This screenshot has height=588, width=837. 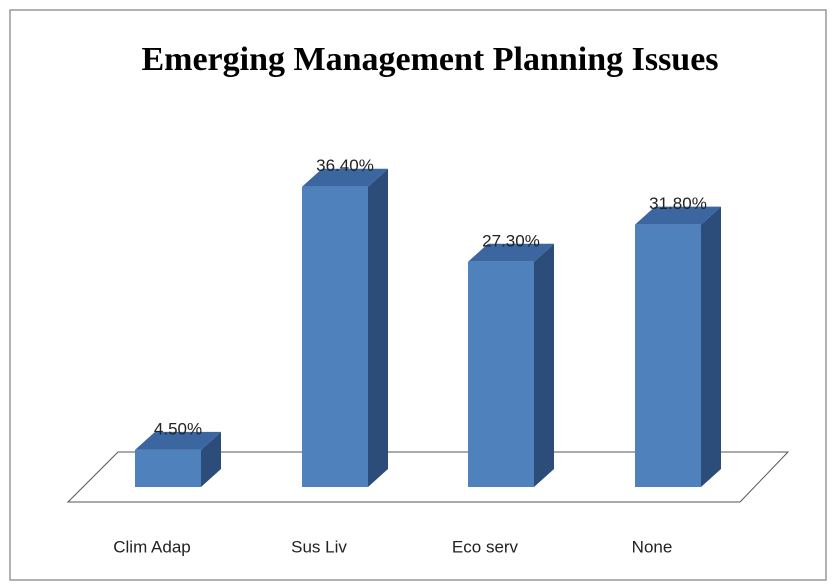 I want to click on chart-title: Emerging Management Planning Issues, so click(x=429, y=59).